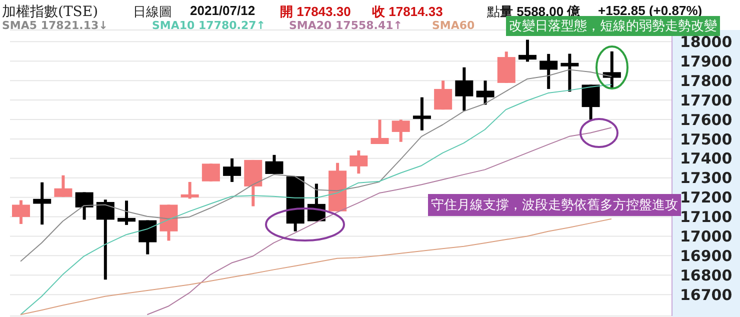 The height and width of the screenshot is (317, 740). Describe the element at coordinates (706, 119) in the screenshot. I see `y-tick-label: 17600` at that location.